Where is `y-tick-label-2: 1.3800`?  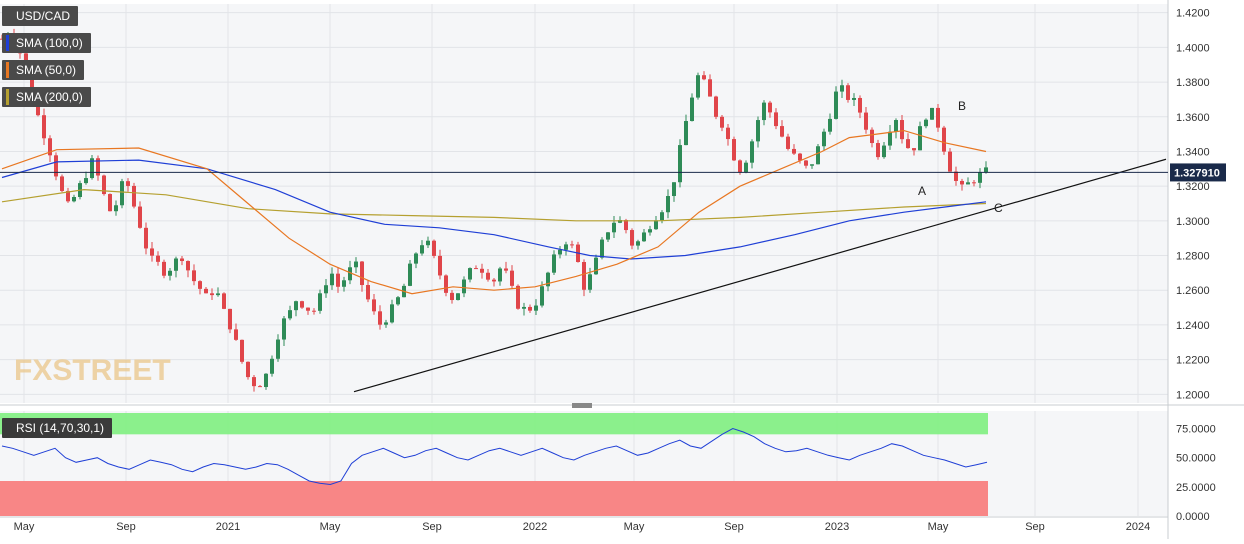 y-tick-label-2: 1.3800 is located at coordinates (1193, 83).